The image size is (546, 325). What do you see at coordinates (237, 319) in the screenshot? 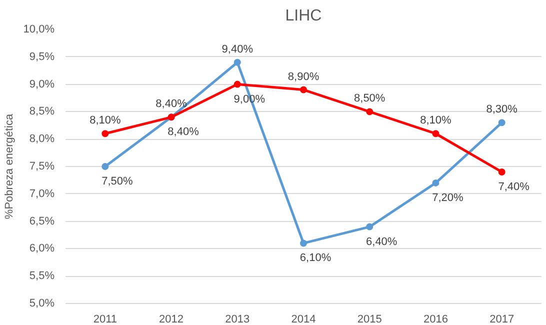
I see `x-tick-label: 2013` at bounding box center [237, 319].